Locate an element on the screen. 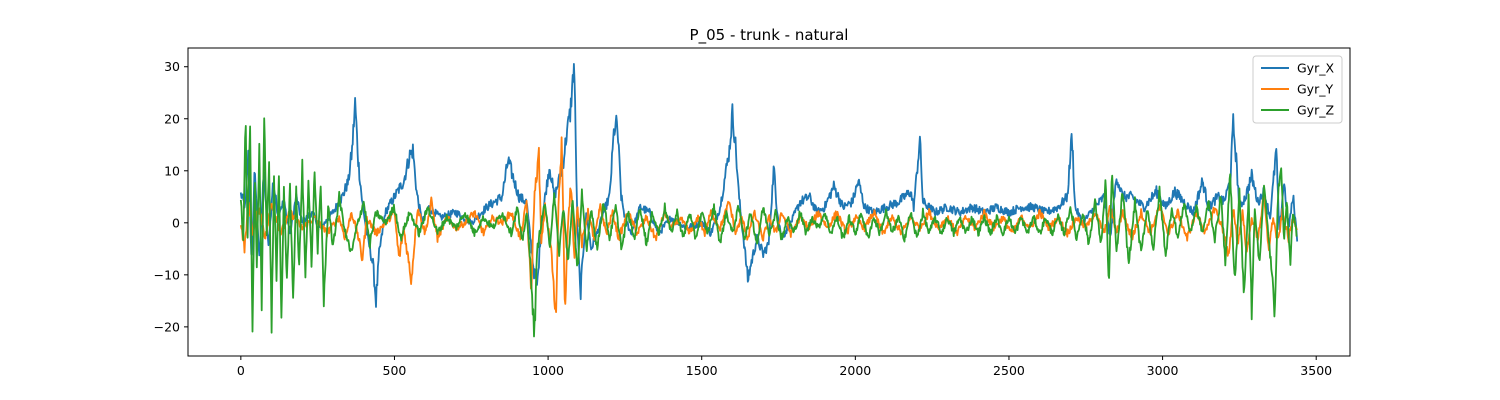 The width and height of the screenshot is (1500, 400). x-tick-label: 3000 is located at coordinates (1163, 370).